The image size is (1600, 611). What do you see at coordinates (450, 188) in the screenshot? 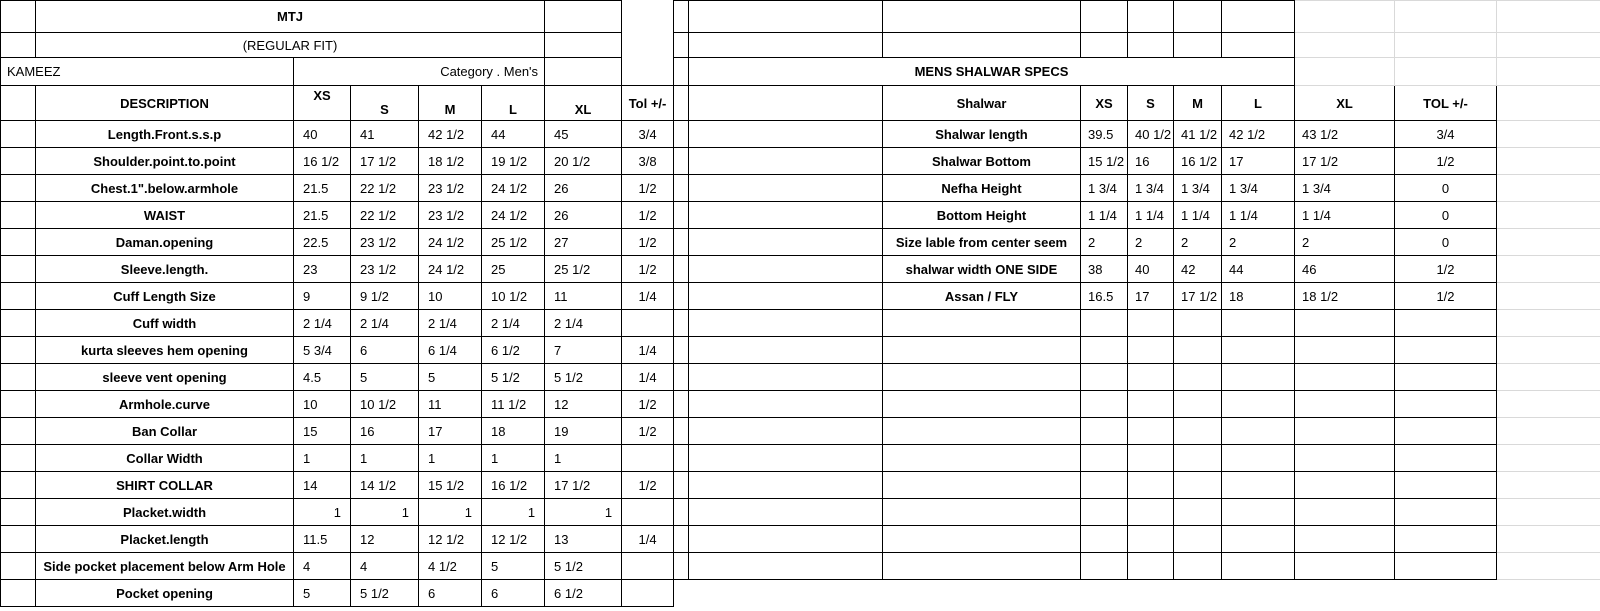
I see `measurement-value-m: 23 1/2` at bounding box center [450, 188].